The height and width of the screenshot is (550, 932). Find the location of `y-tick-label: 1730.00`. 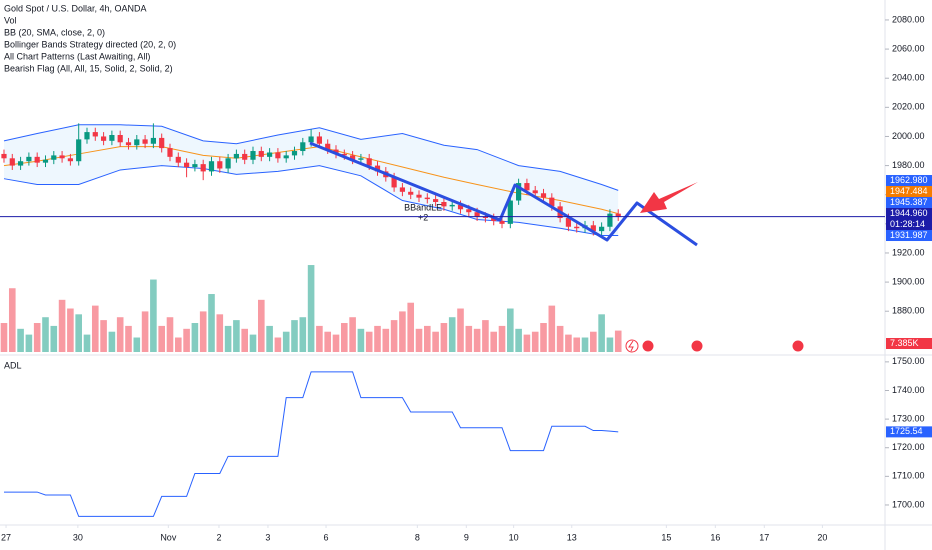

y-tick-label: 1730.00 is located at coordinates (908, 418).